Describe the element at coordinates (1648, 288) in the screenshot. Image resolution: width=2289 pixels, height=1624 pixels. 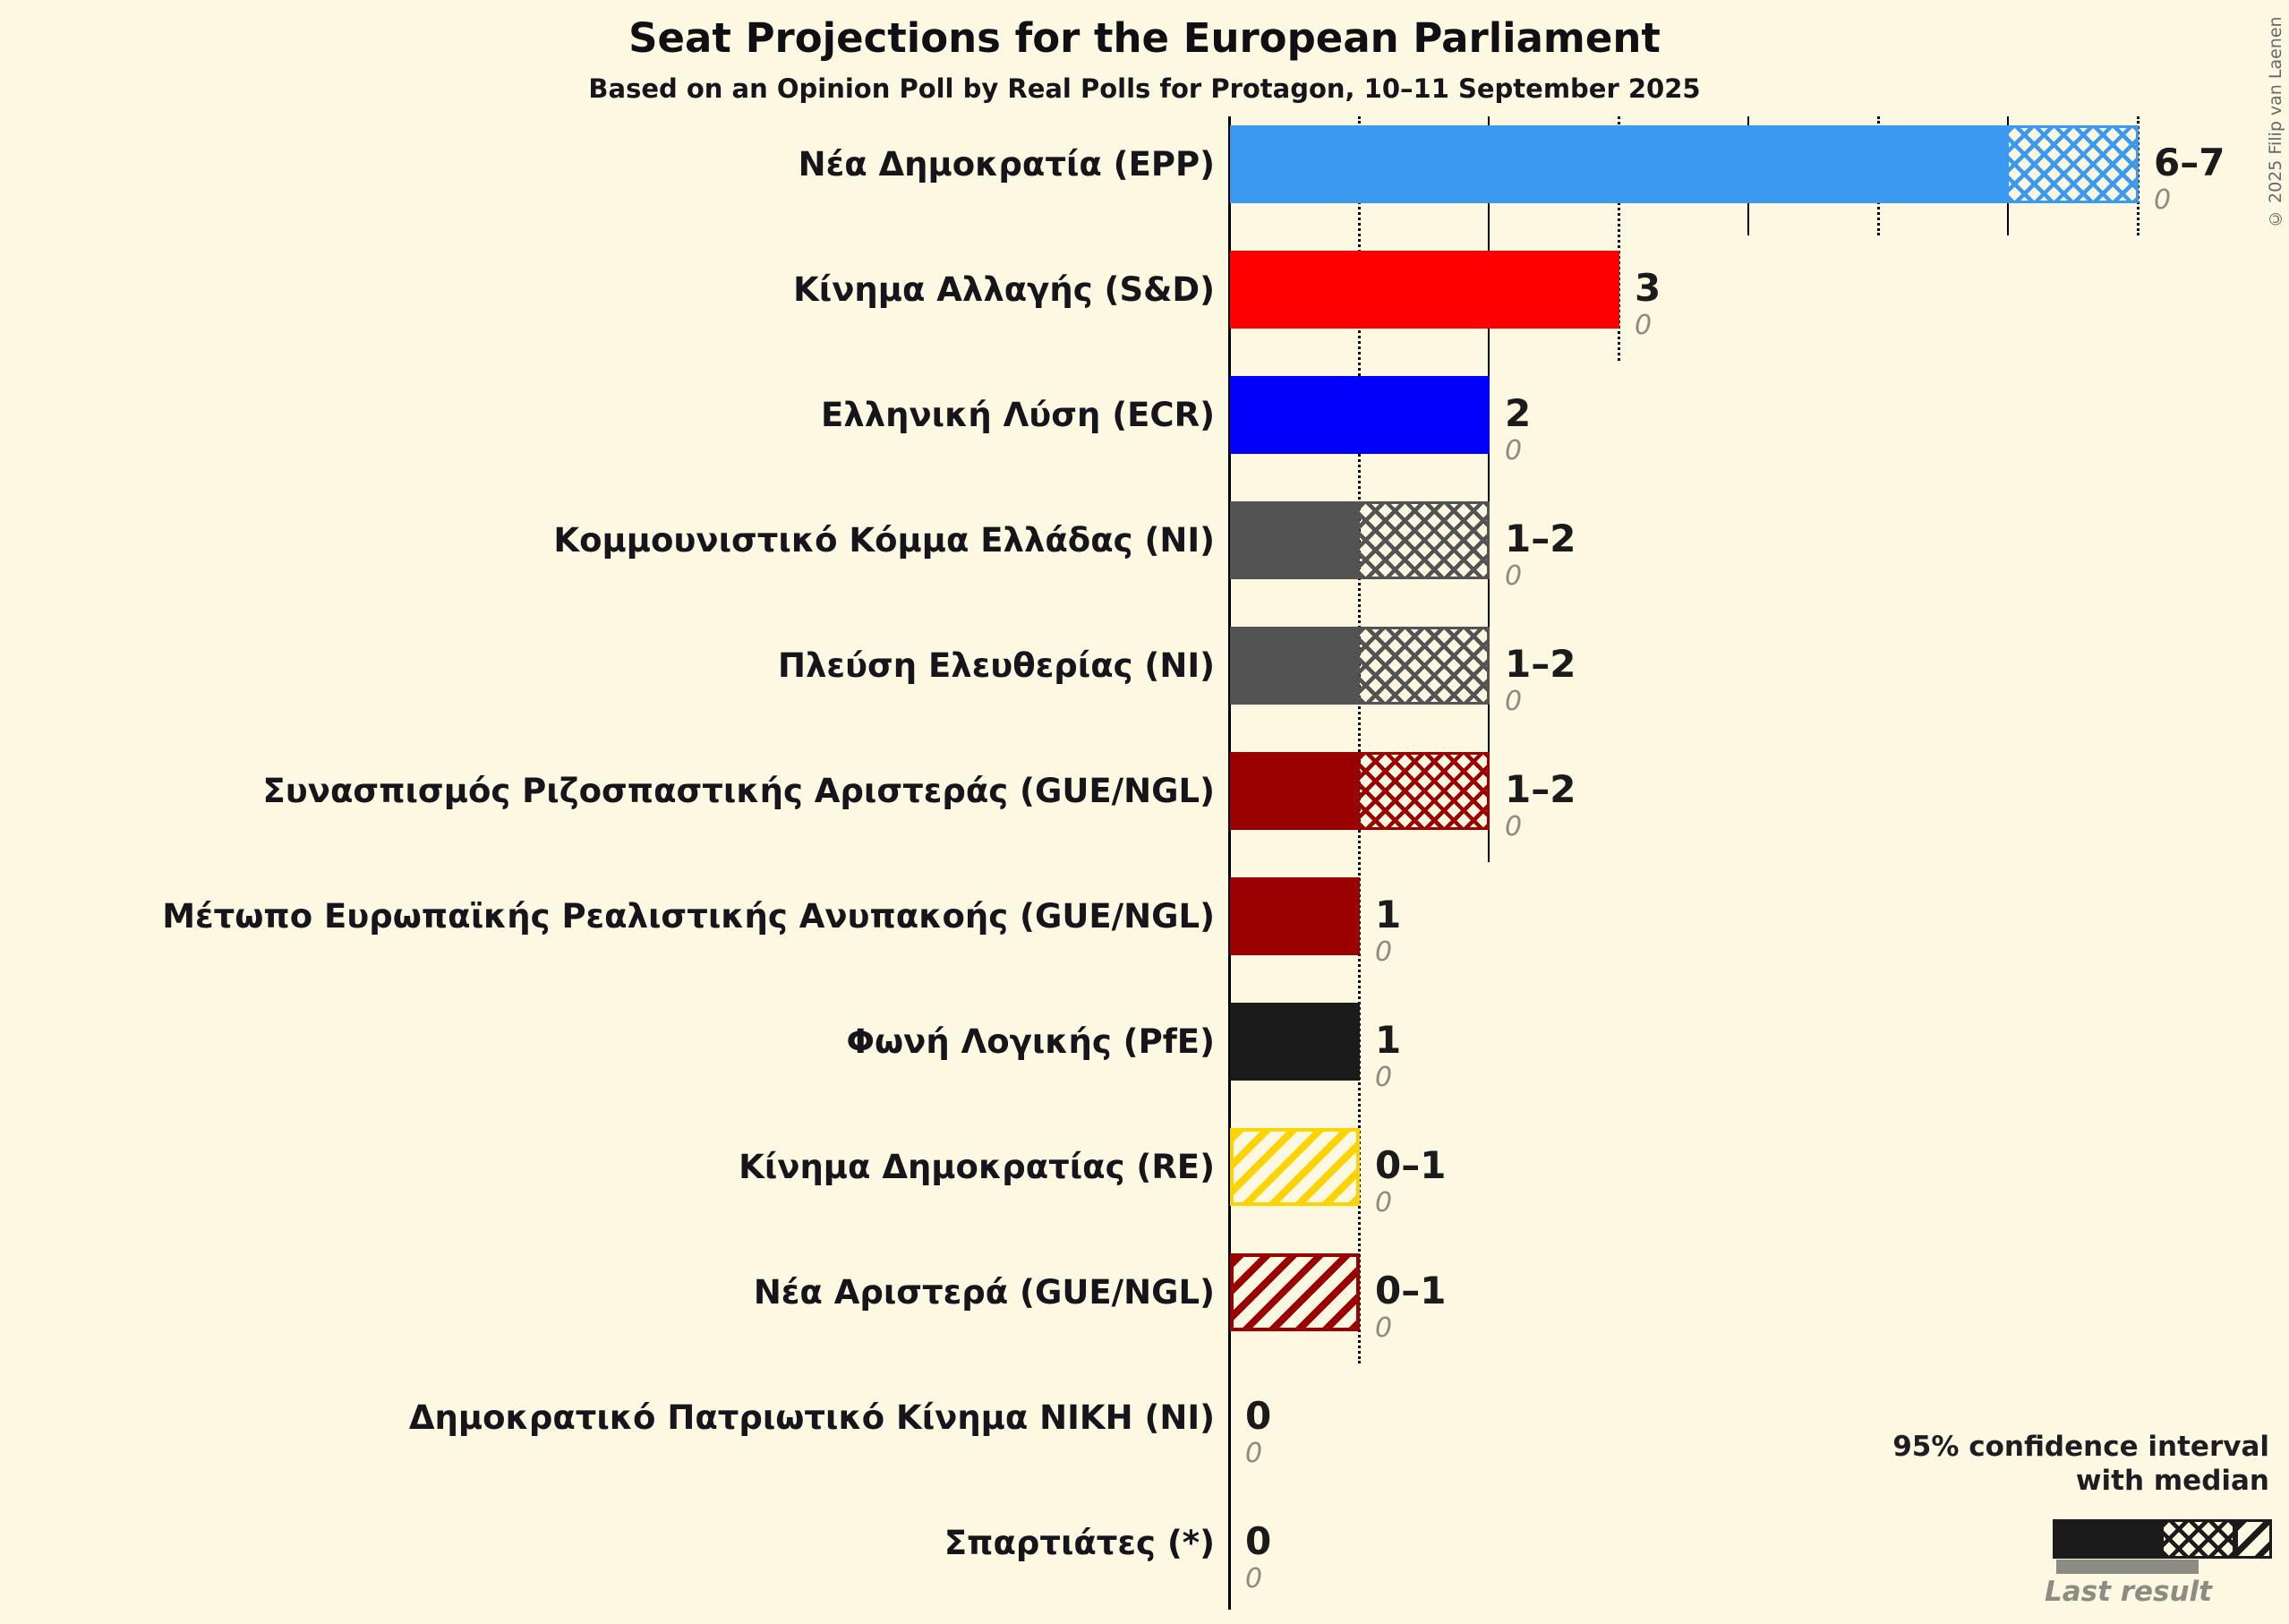
I see `seat-projection-value: 3` at that location.